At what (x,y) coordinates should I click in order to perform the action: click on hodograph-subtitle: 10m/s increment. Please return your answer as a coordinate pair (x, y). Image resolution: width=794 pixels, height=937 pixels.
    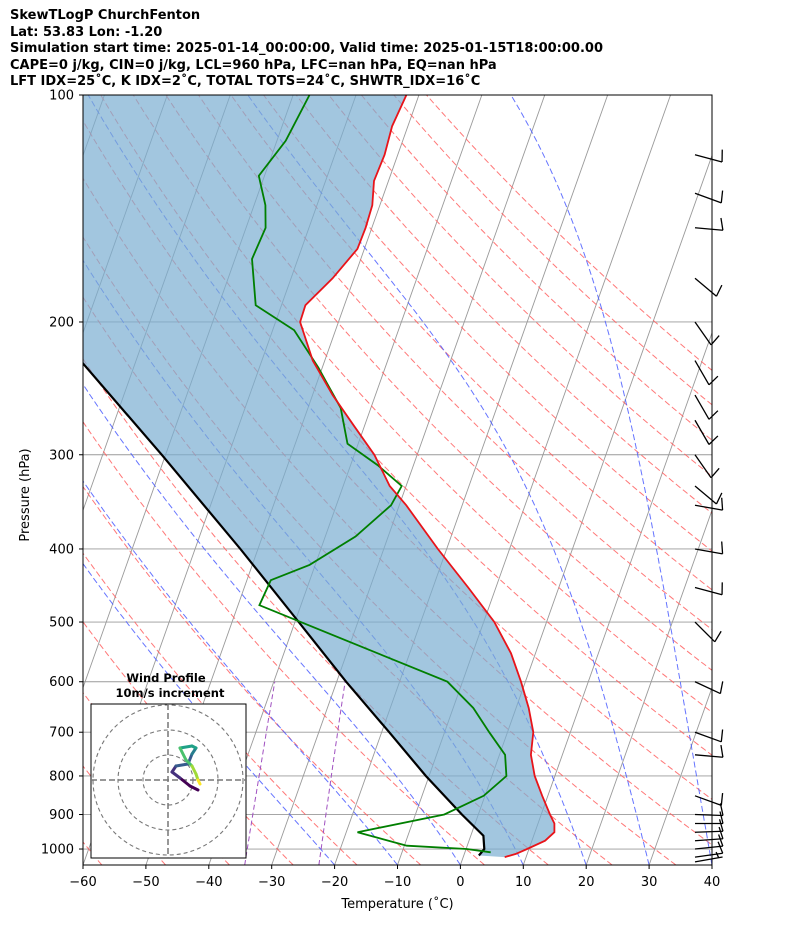
    Looking at the image, I should click on (170, 693).